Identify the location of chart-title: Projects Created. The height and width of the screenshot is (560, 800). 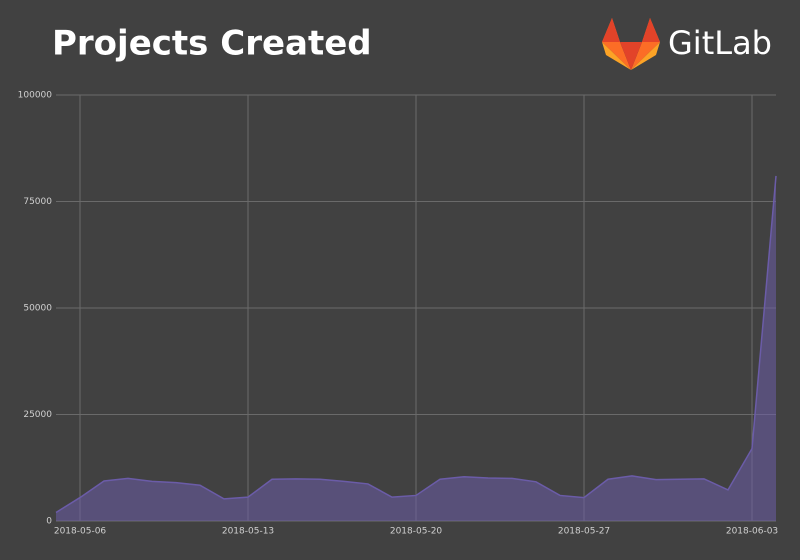
(212, 44).